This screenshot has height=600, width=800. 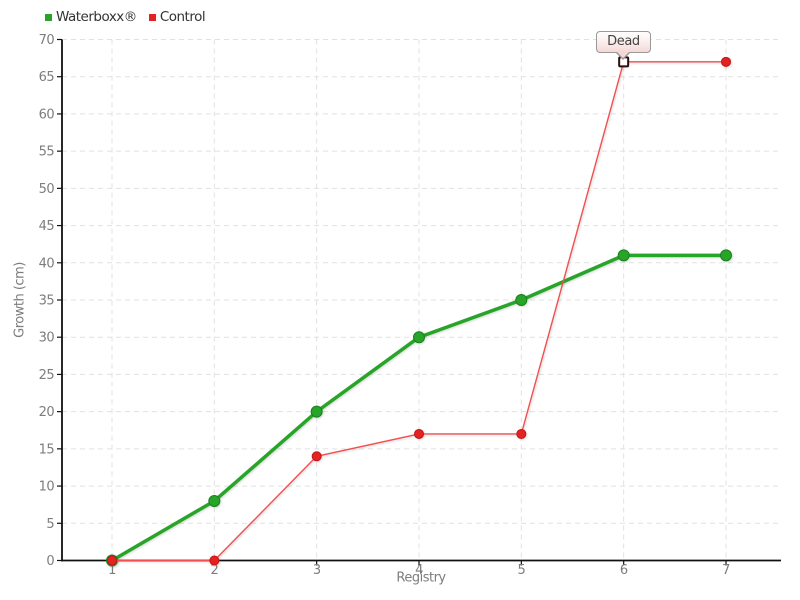 What do you see at coordinates (47, 114) in the screenshot?
I see `y-tick-label: 60` at bounding box center [47, 114].